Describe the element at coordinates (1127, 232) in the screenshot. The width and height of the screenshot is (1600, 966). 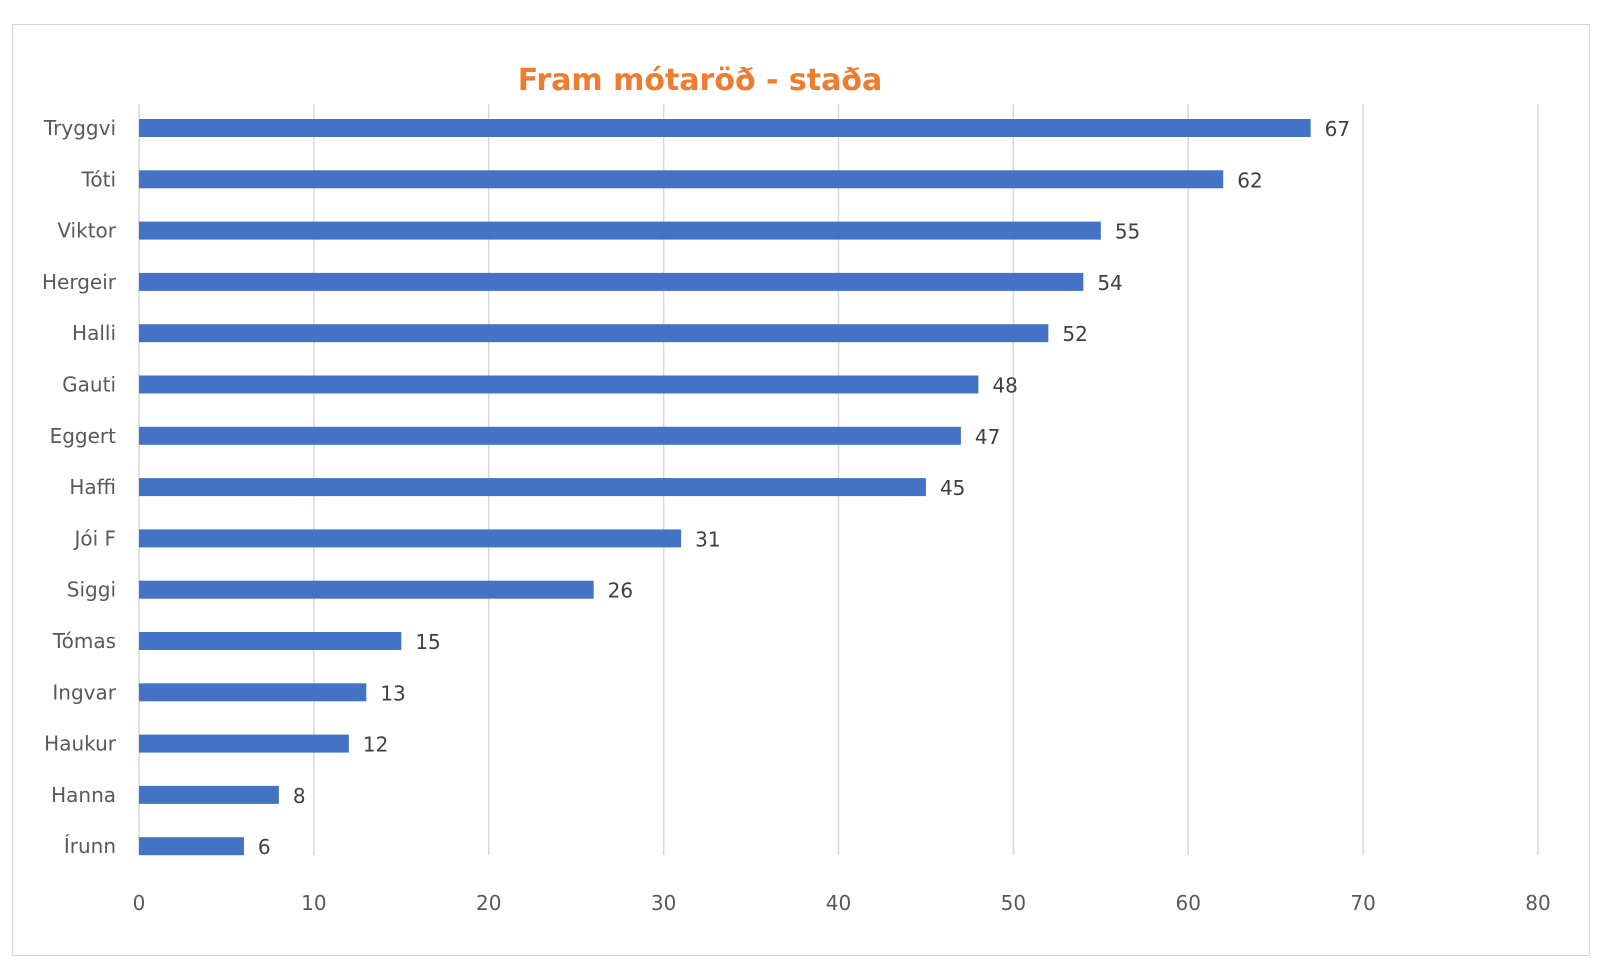
I see `data-label: 55` at that location.